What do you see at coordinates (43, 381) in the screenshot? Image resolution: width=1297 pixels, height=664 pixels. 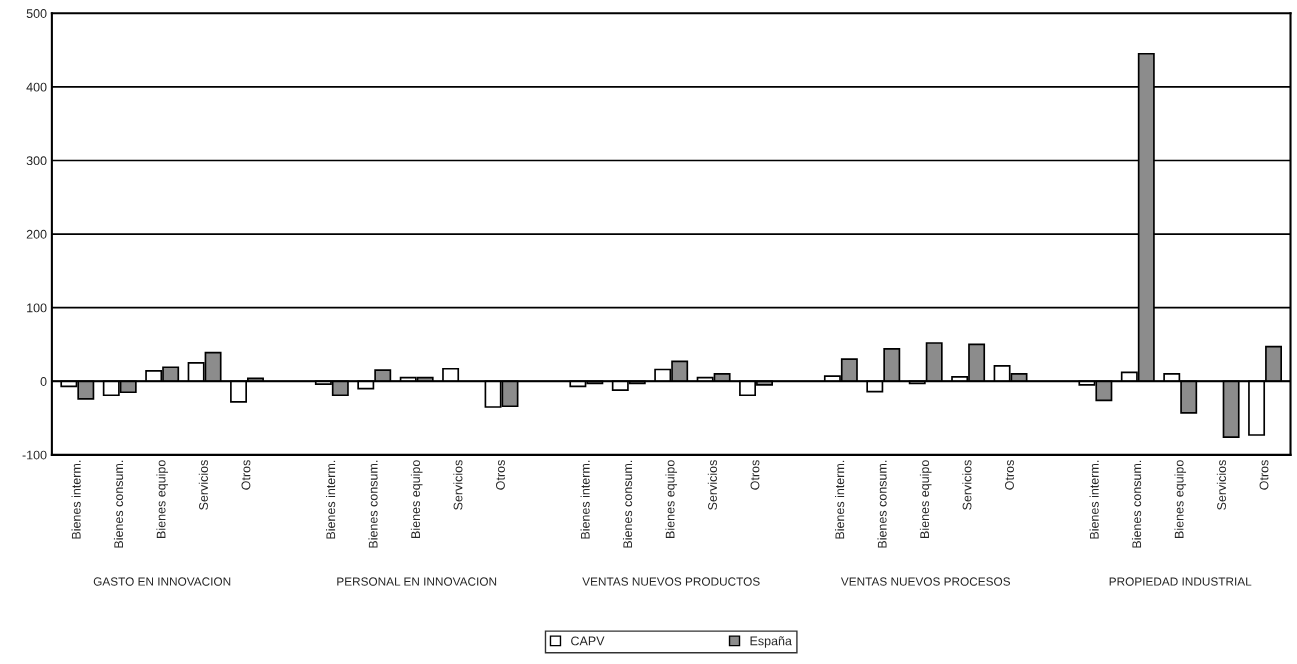 I see `y-tick-label: 0` at bounding box center [43, 381].